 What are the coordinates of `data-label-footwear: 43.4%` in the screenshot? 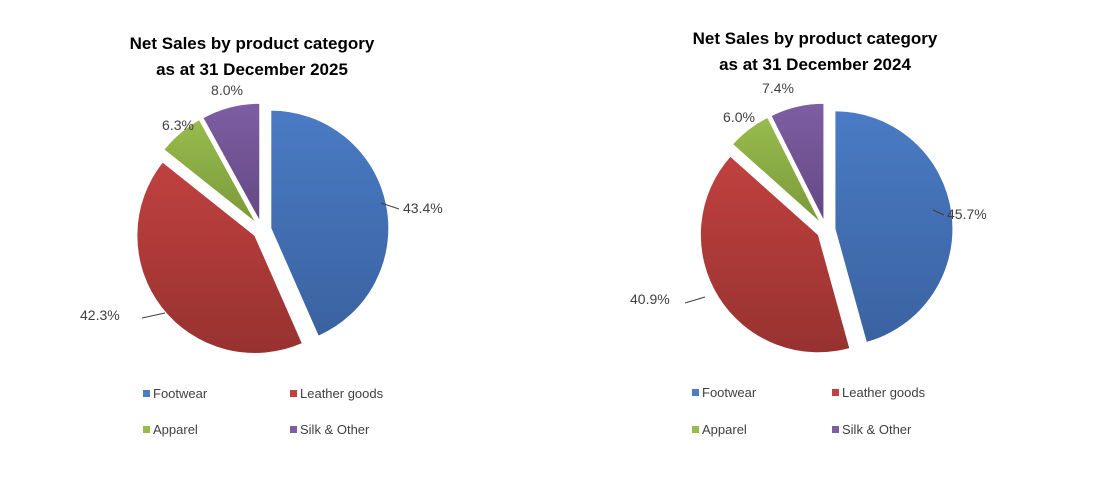 It's located at (423, 208).